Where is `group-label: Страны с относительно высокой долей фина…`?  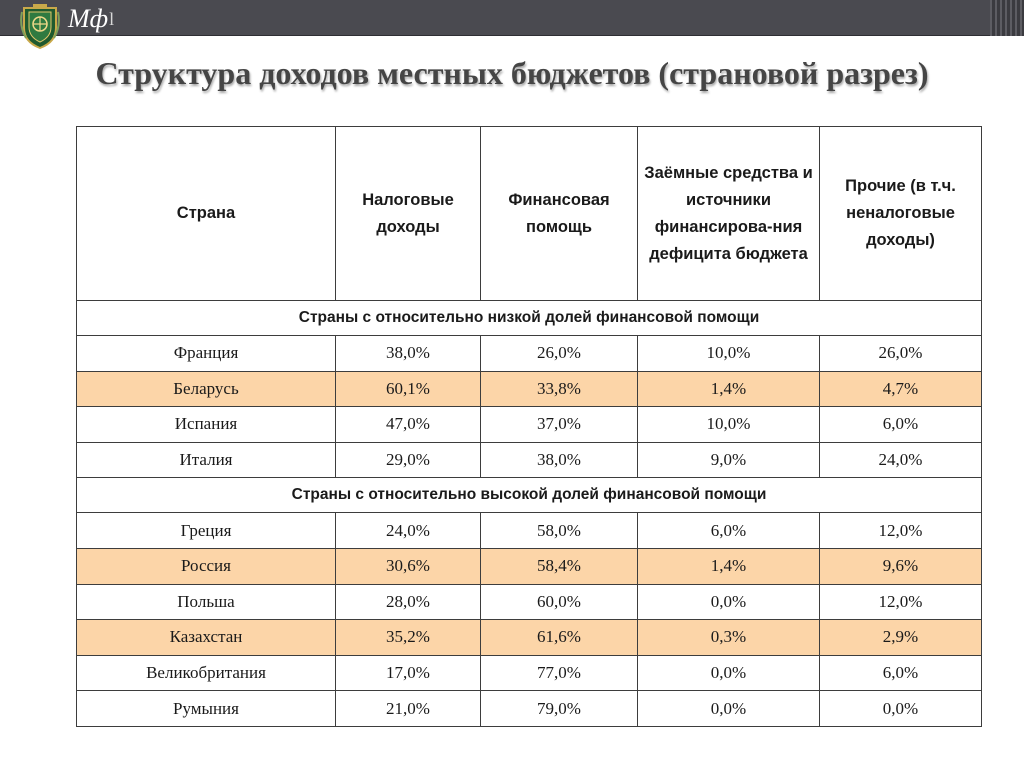 group-label: Страны с относительно высокой долей фина… is located at coordinates (529, 495).